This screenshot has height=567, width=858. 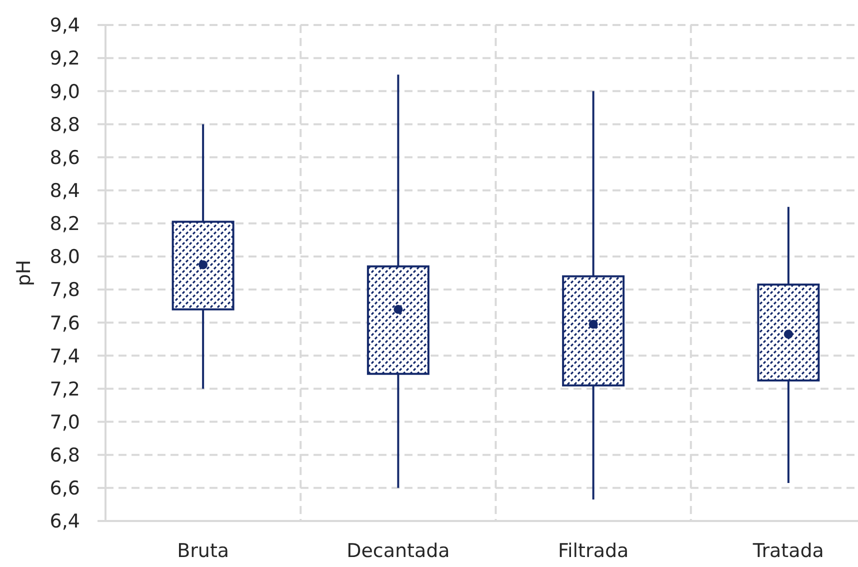 I want to click on x-tick-label: Tratada, so click(x=788, y=551).